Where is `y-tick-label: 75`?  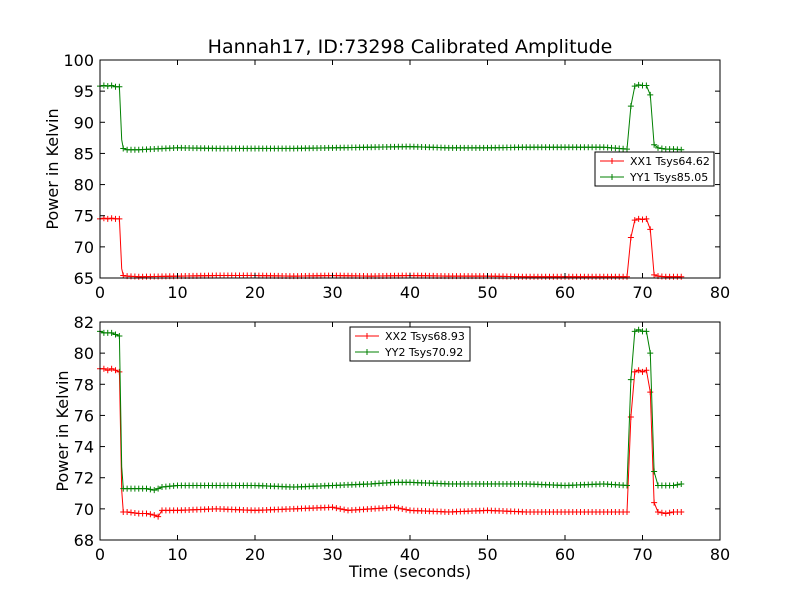 y-tick-label: 75 is located at coordinates (84, 216).